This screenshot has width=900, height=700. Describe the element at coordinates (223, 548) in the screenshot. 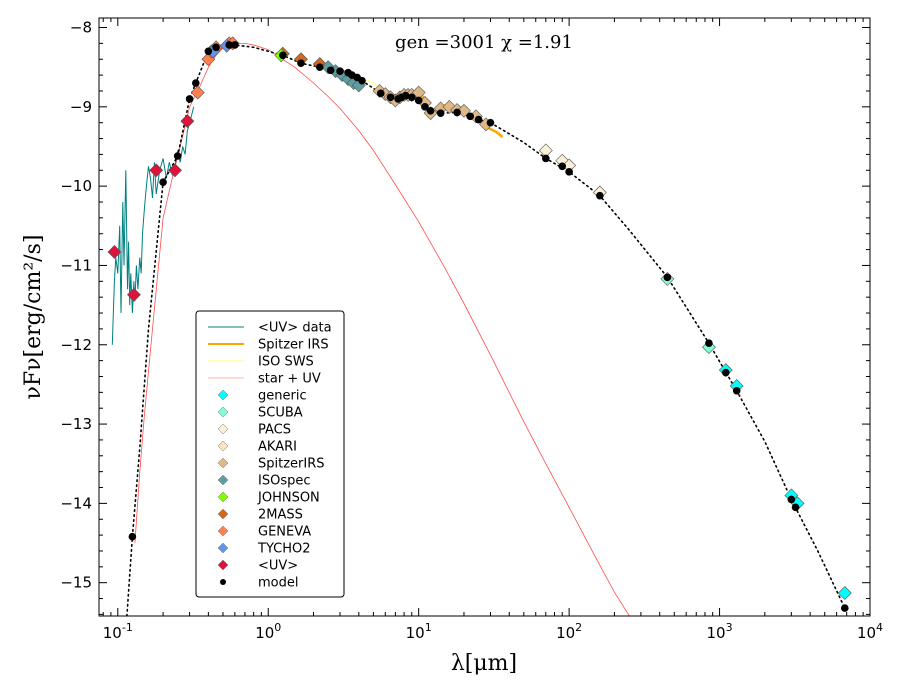

I see `legend-swatch-tycho2` at that location.